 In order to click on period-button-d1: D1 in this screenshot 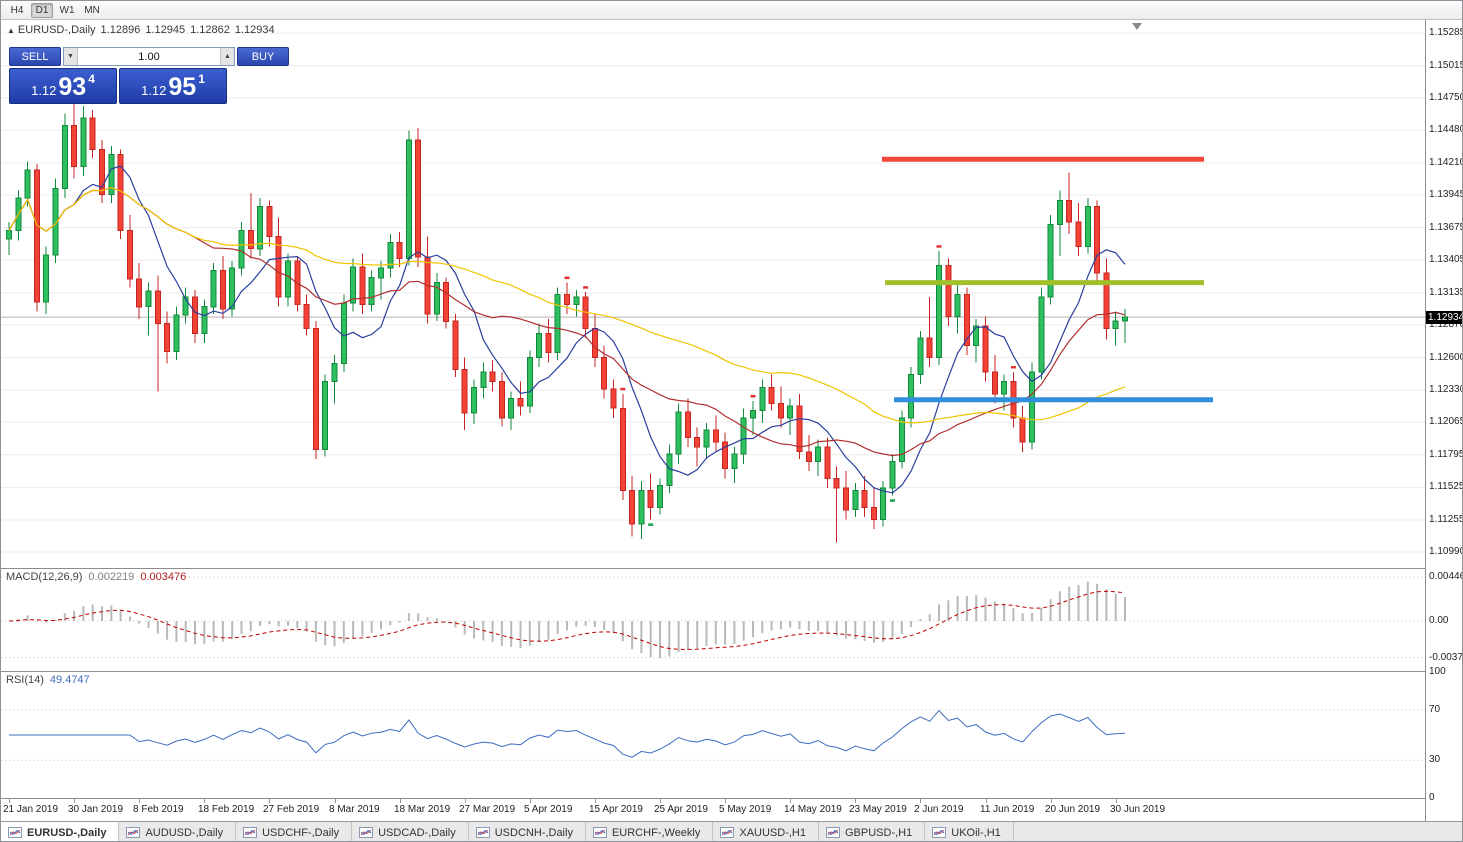, I will do `click(42, 10)`.